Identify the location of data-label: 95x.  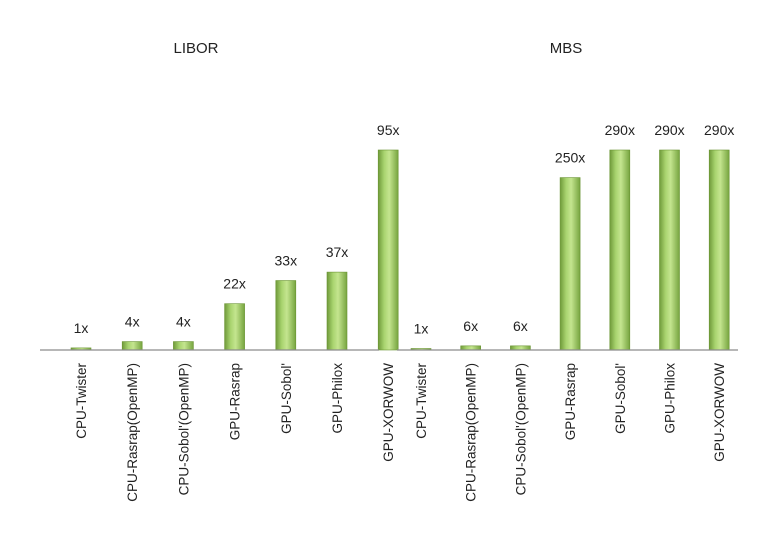
(388, 130).